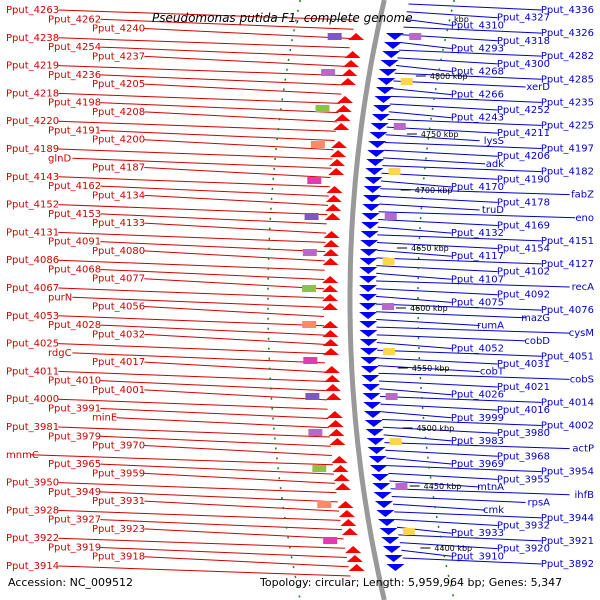 The width and height of the screenshot is (600, 600). Describe the element at coordinates (32, 205) in the screenshot. I see `gene-label: Pput_4152` at that location.